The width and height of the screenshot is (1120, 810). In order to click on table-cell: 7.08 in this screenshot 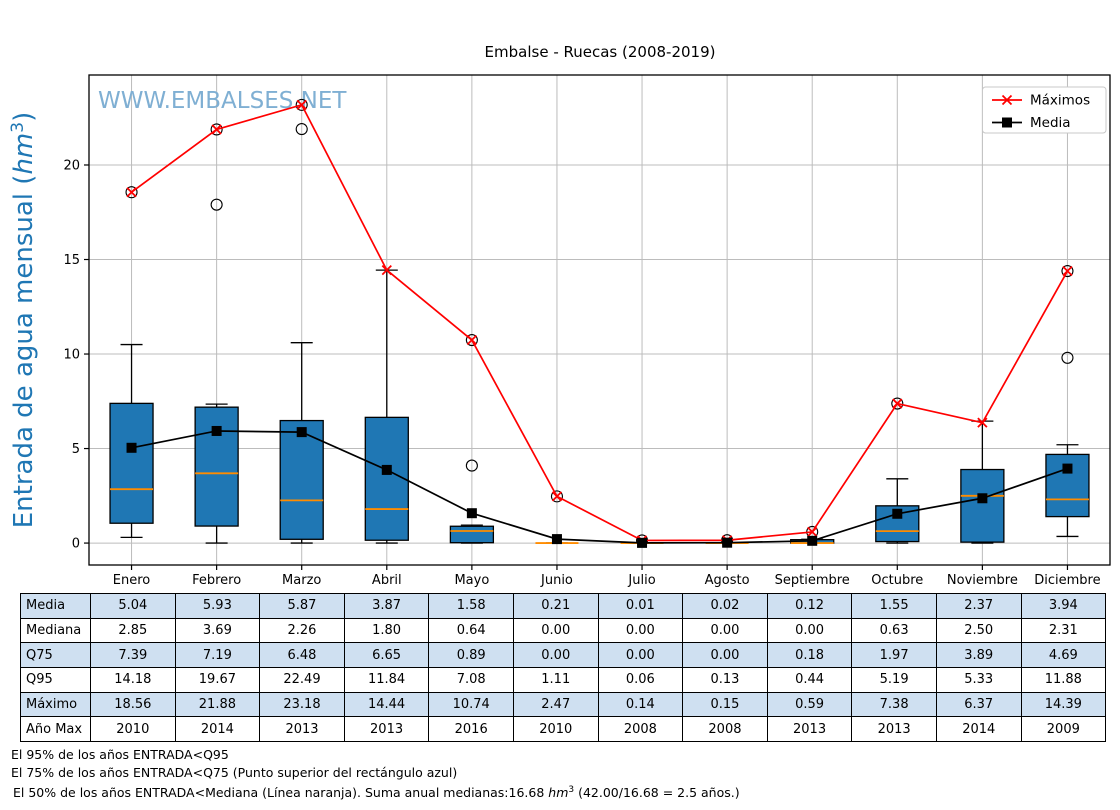, I will do `click(471, 680)`.